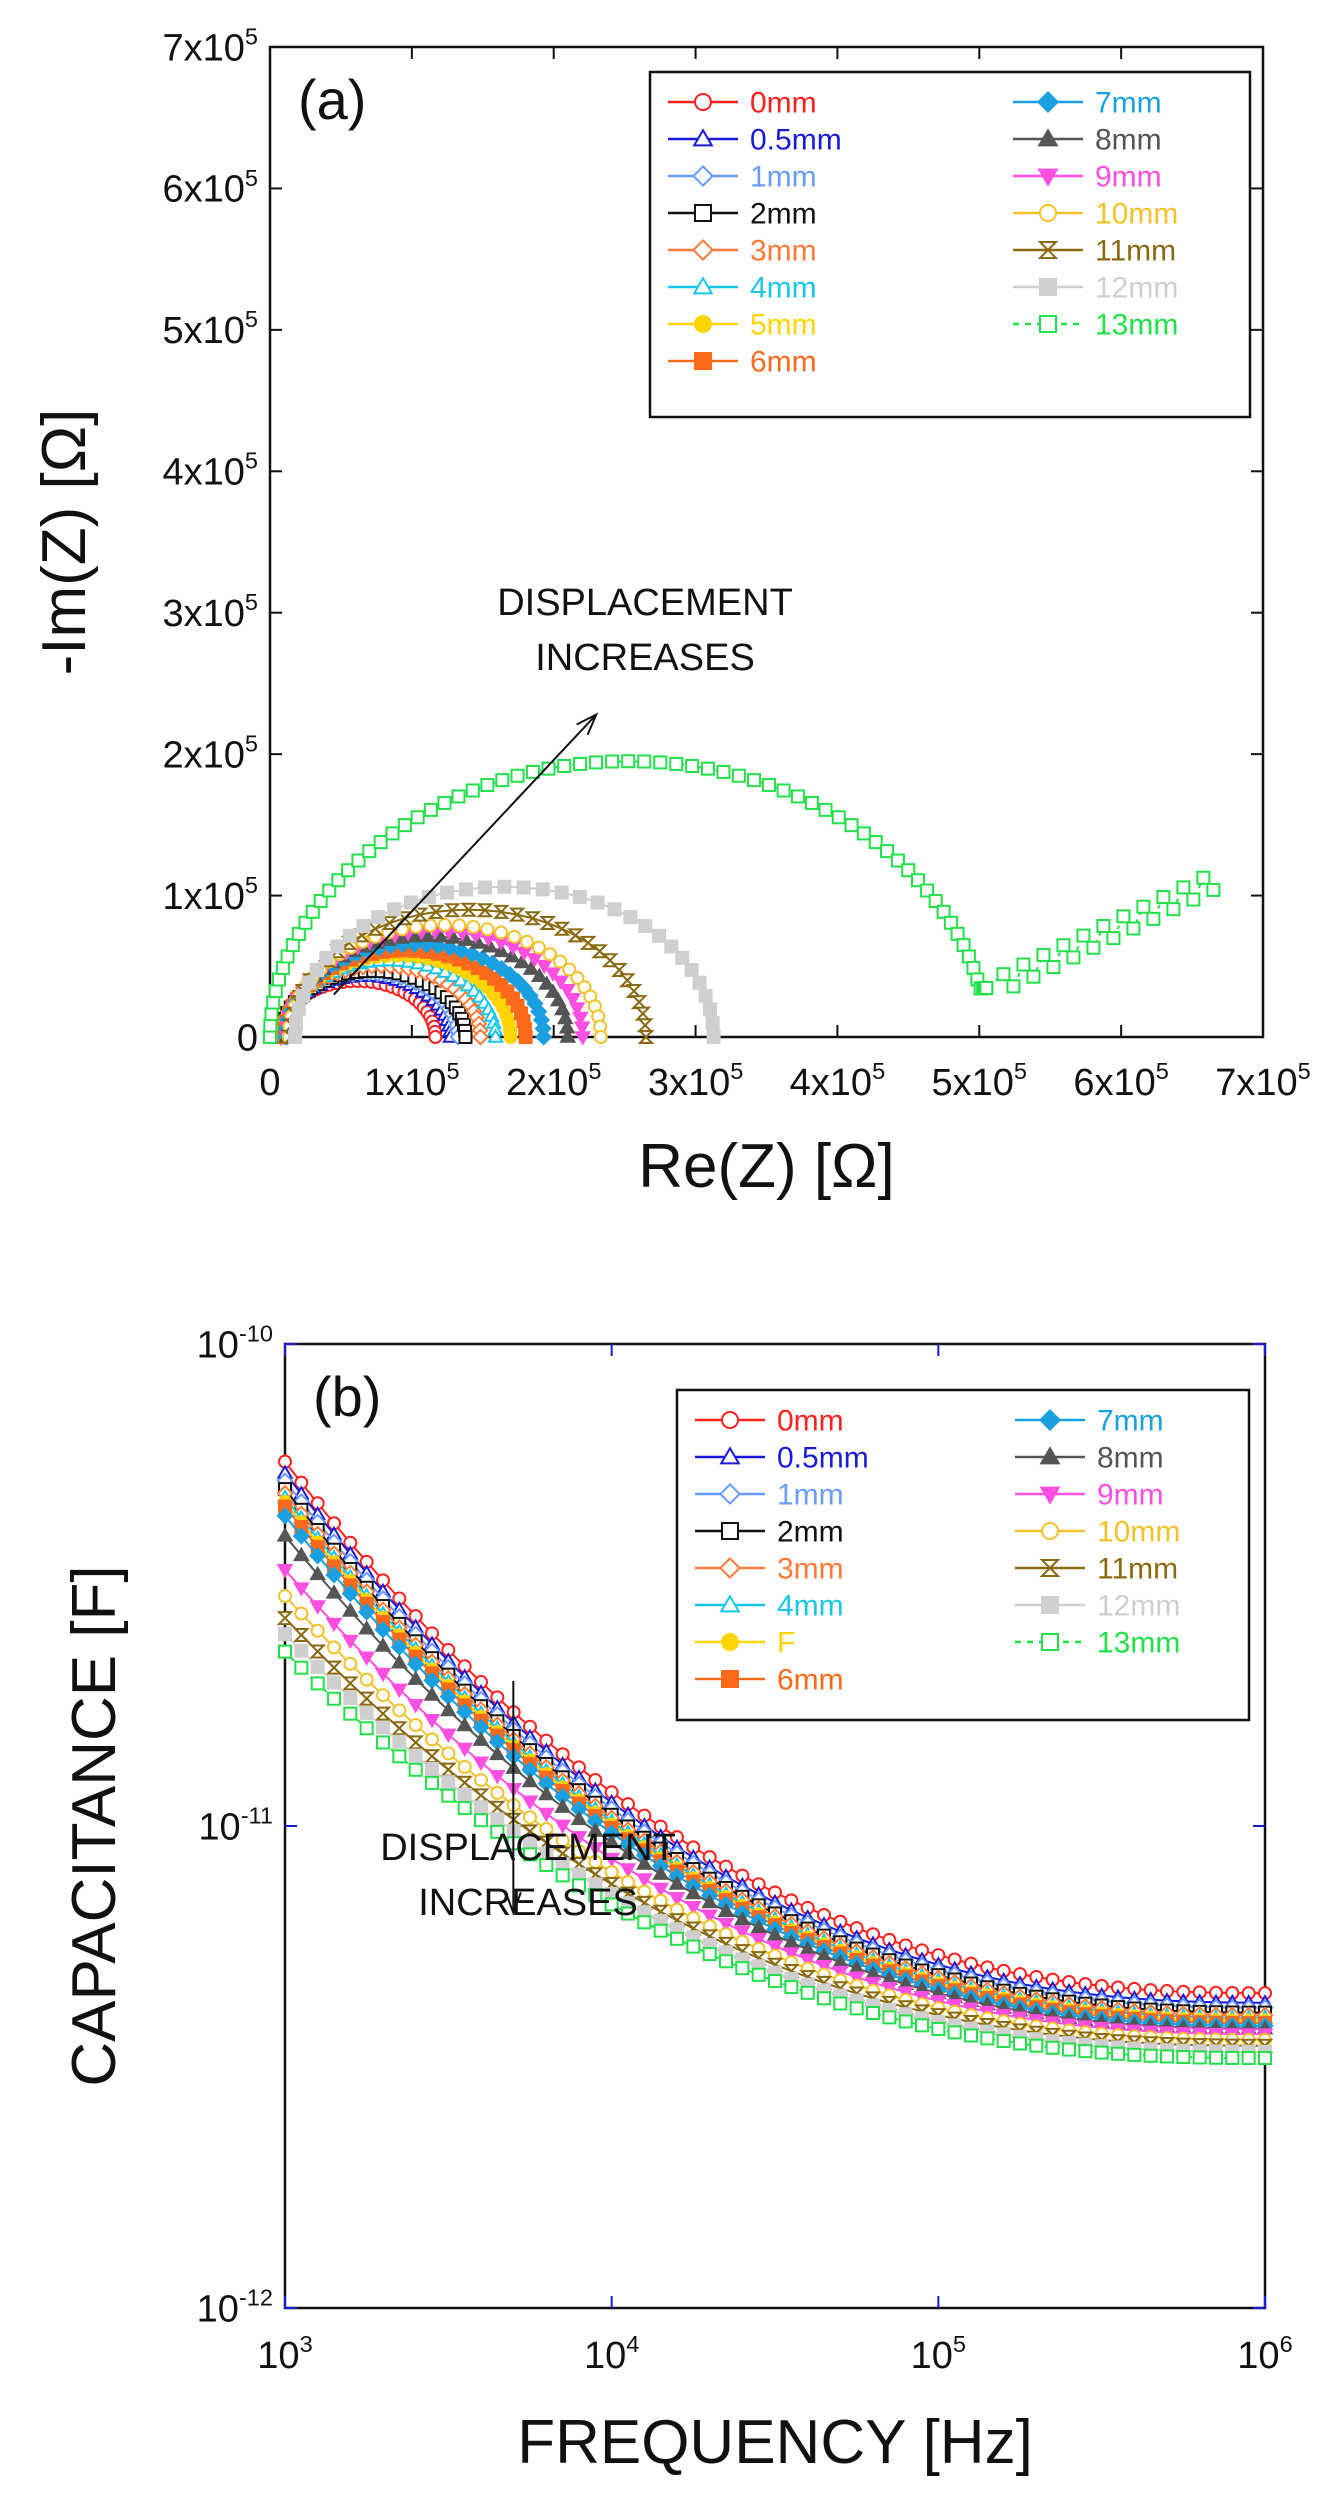 This screenshot has width=1339, height=2493. I want to click on x-tick-label: 0, so click(269, 1083).